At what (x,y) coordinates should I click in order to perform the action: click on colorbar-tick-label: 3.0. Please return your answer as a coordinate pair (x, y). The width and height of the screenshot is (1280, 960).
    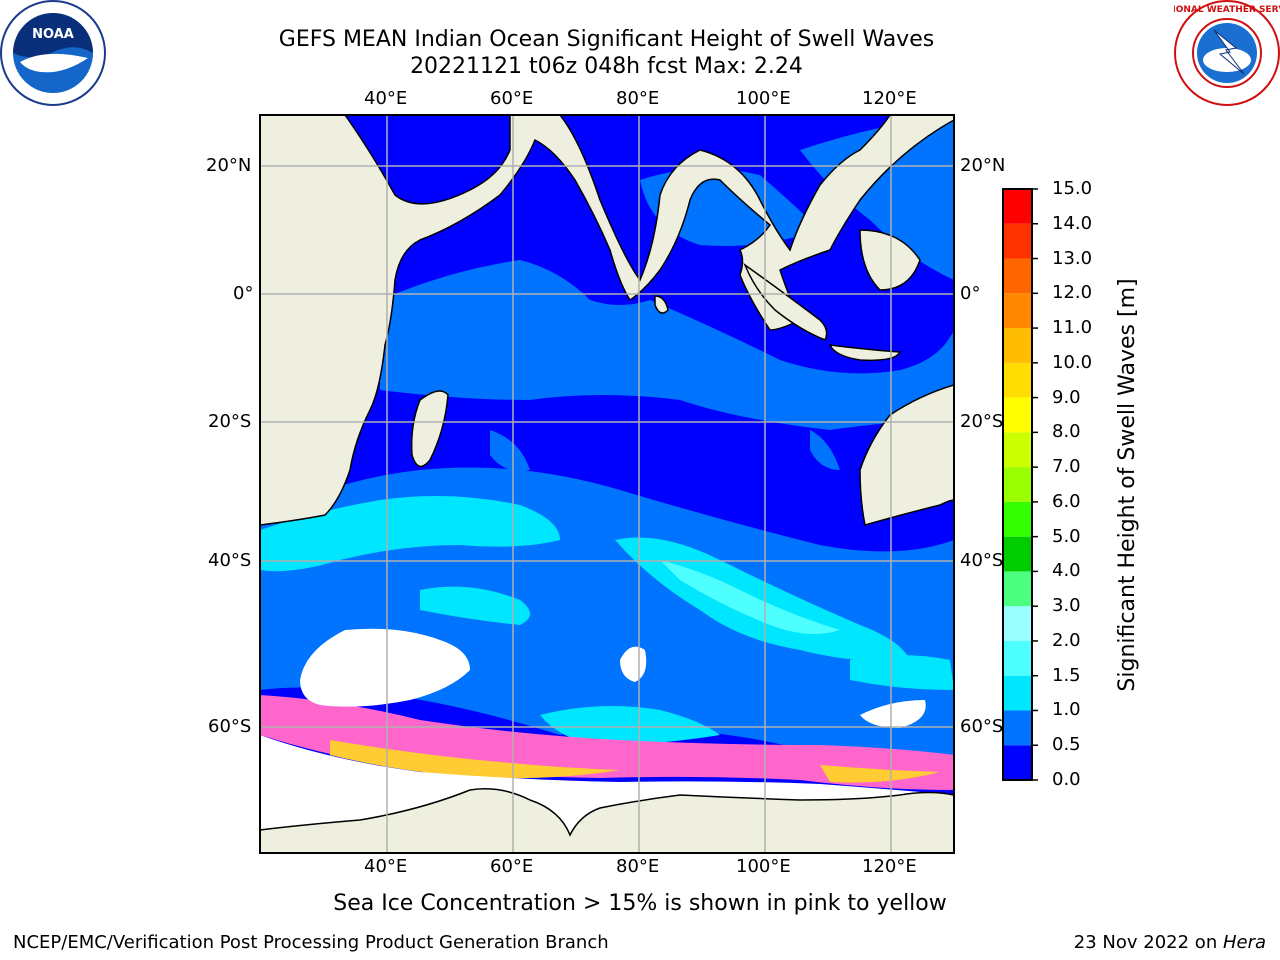
    Looking at the image, I should click on (1066, 606).